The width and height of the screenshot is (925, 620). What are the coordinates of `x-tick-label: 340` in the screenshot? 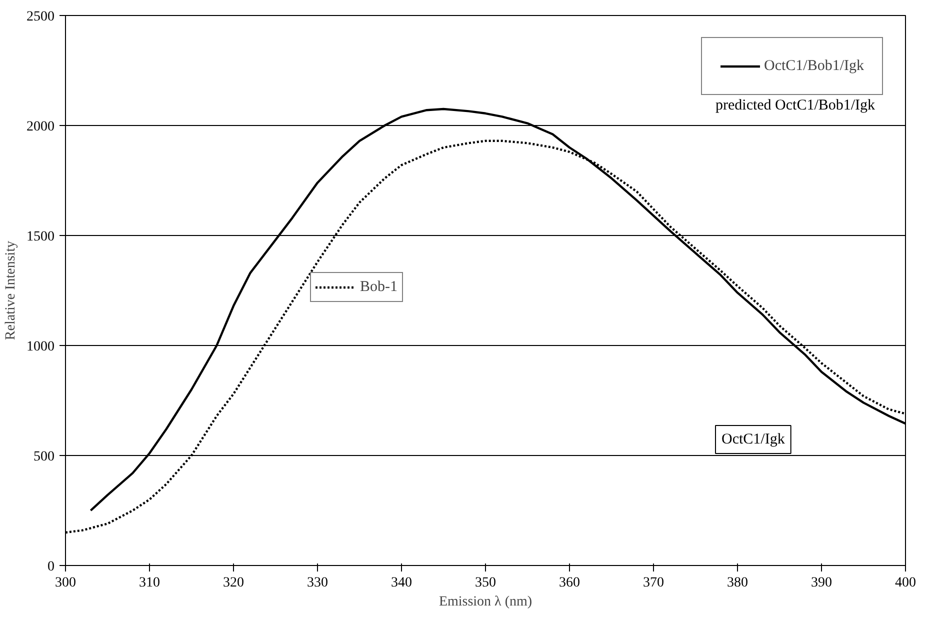 It's located at (401, 583).